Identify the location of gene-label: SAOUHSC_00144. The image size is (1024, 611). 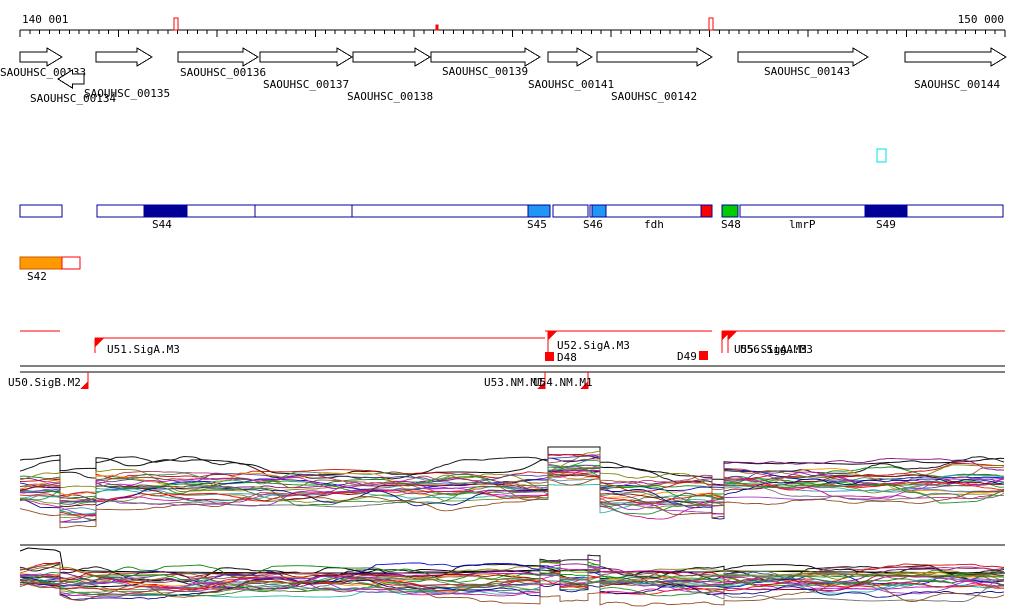
(957, 84).